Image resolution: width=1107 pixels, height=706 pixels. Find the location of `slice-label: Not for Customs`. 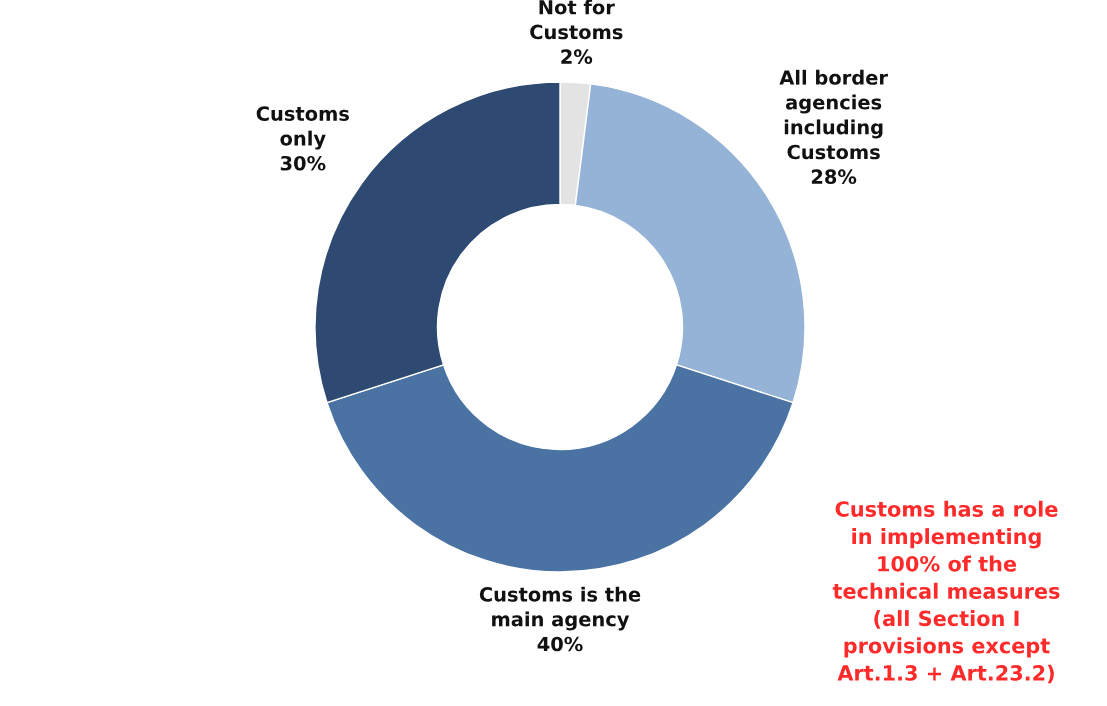

slice-label: Not for Customs is located at coordinates (576, 20).